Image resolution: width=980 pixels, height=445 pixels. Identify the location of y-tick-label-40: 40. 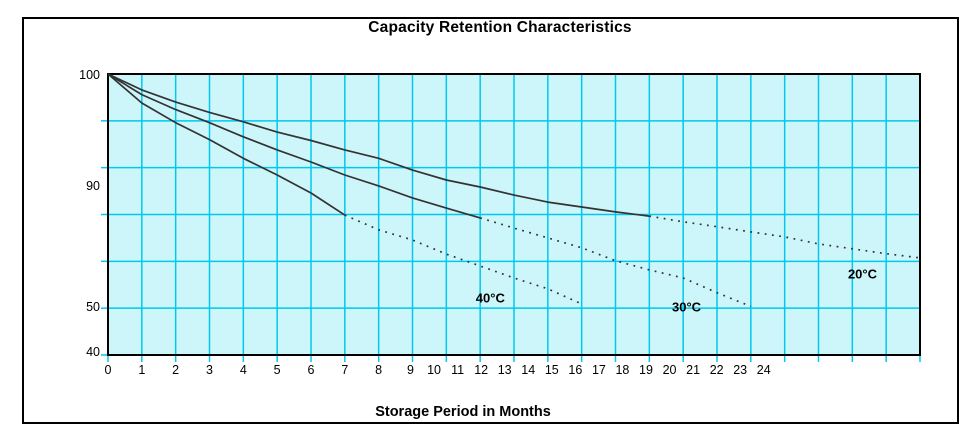
(93, 352).